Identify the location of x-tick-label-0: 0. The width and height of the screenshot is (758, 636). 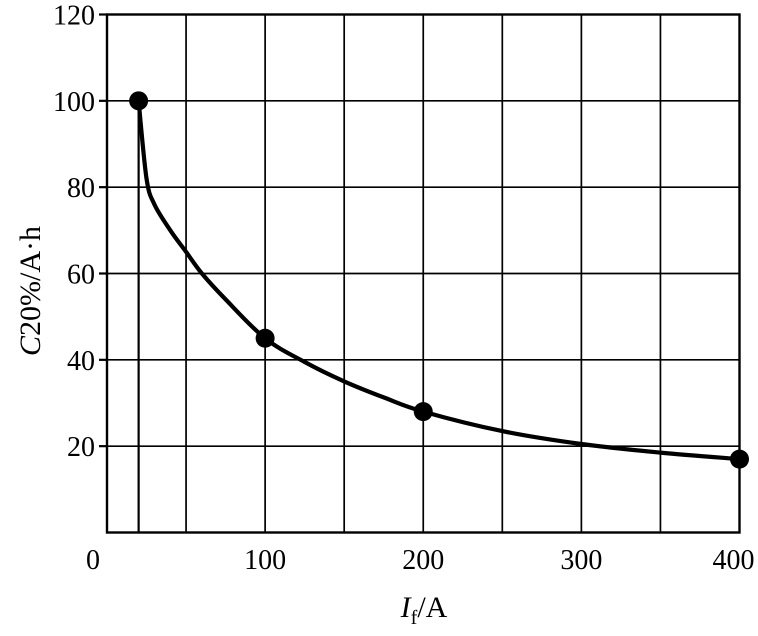
(93, 560).